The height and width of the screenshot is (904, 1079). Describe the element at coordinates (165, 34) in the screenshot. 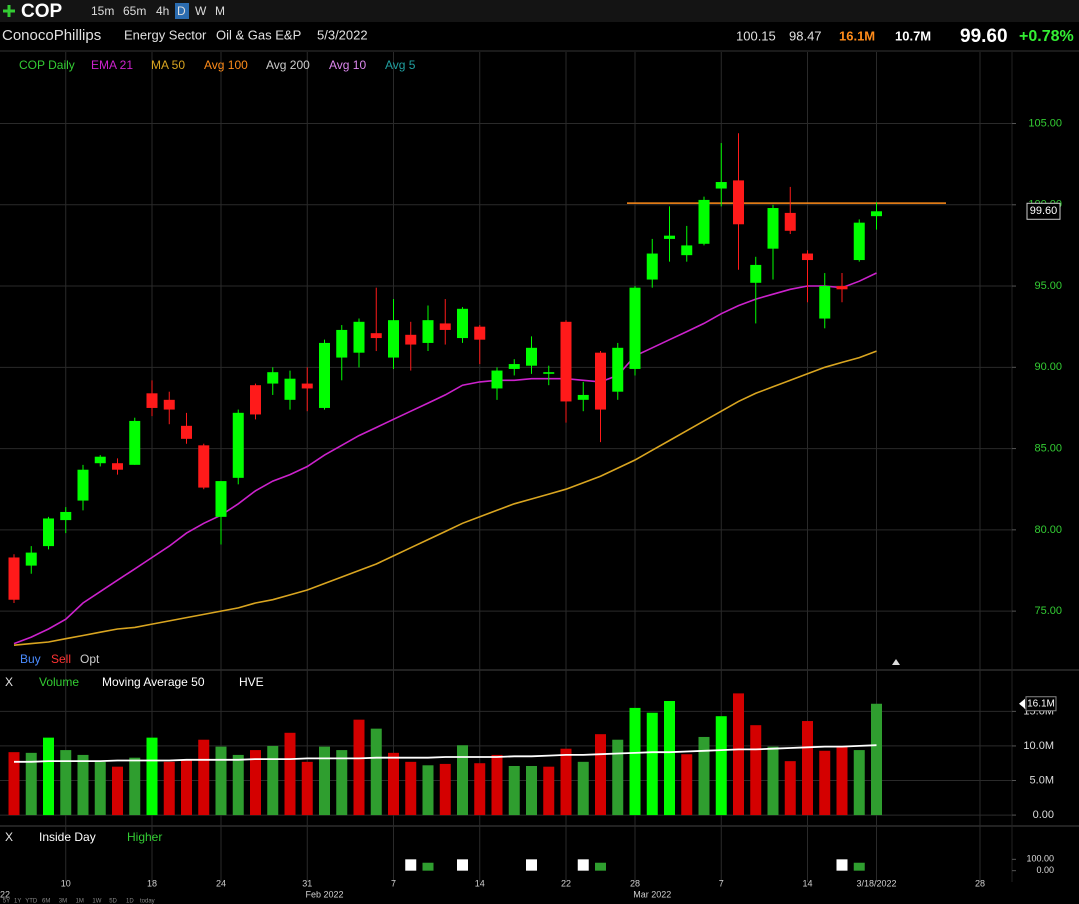

I see `sector: Energy Sector` at that location.